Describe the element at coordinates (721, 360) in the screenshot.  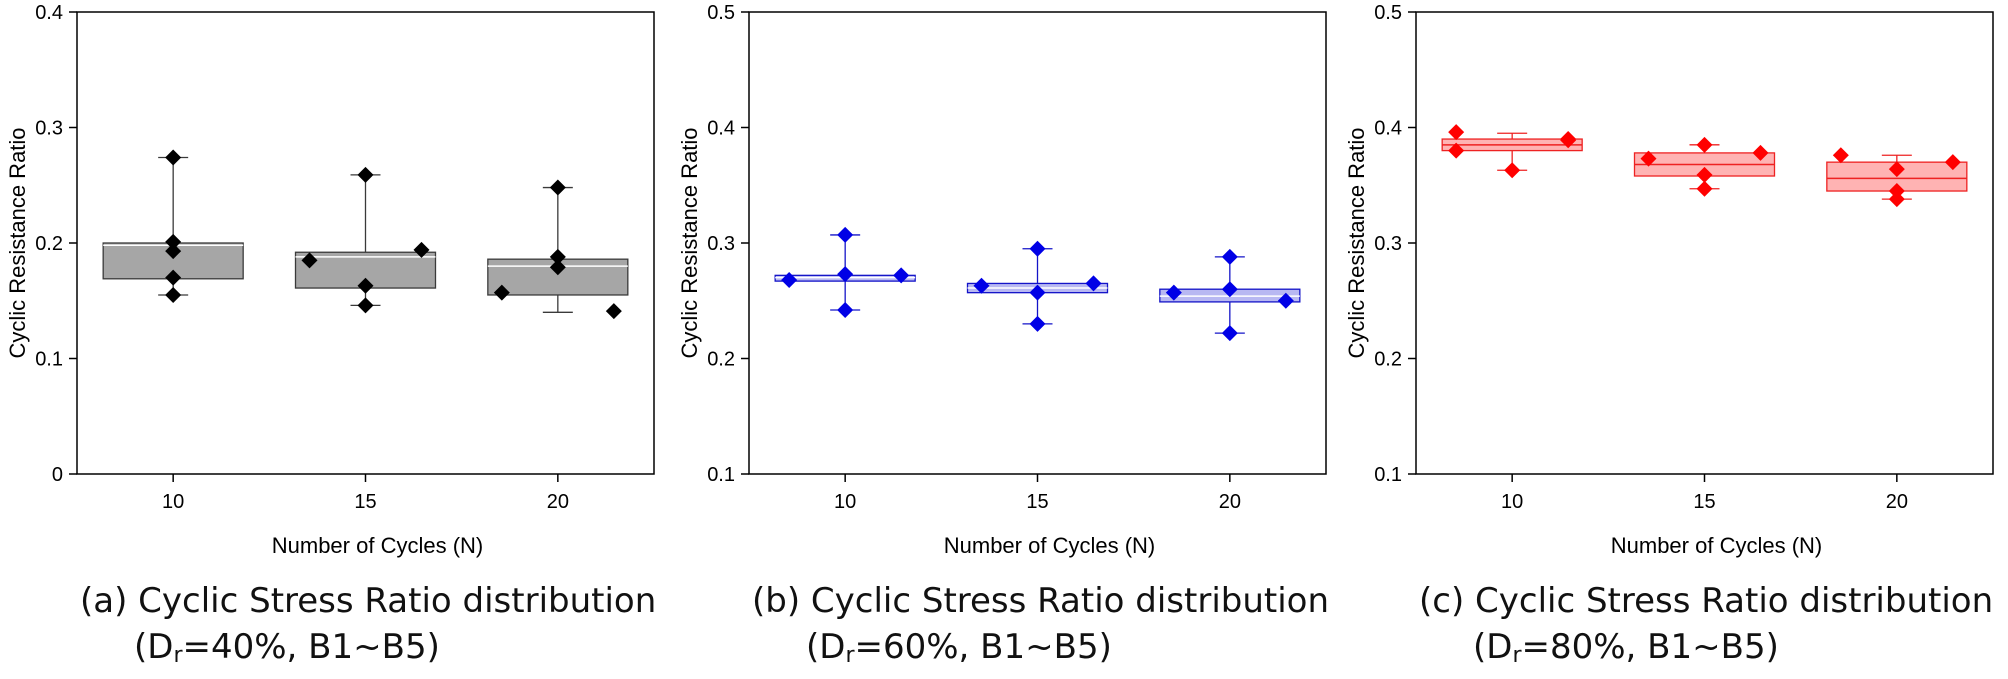
I see `y-tick-label-b: 0.2` at that location.